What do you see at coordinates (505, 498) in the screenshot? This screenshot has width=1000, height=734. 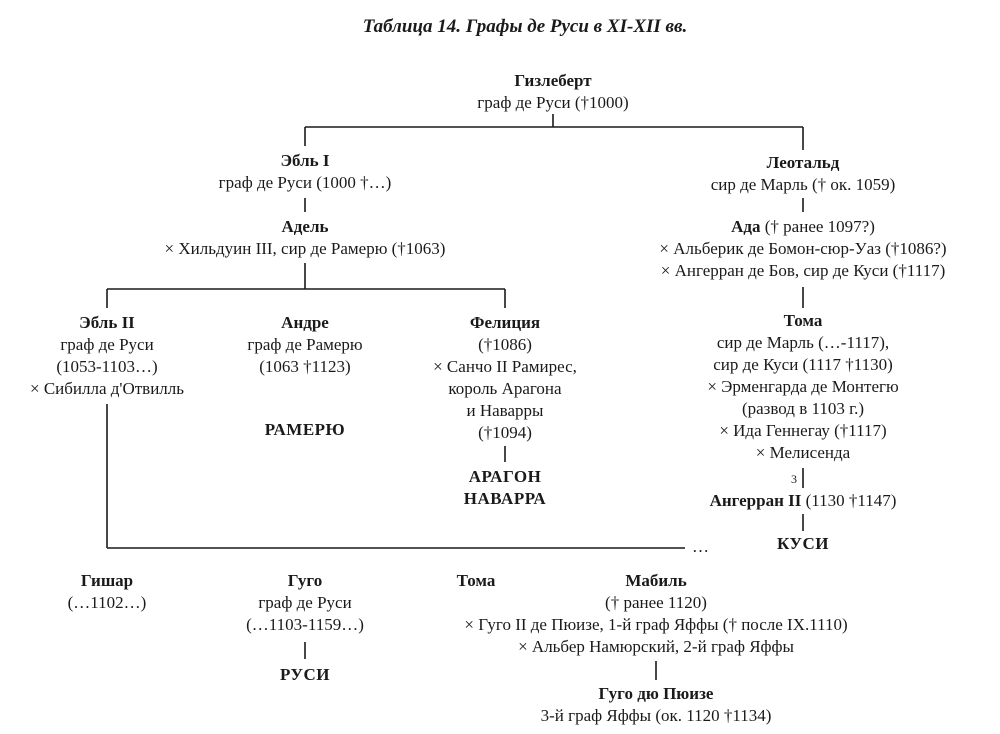 I see `house-navarre: НАВАРРА` at bounding box center [505, 498].